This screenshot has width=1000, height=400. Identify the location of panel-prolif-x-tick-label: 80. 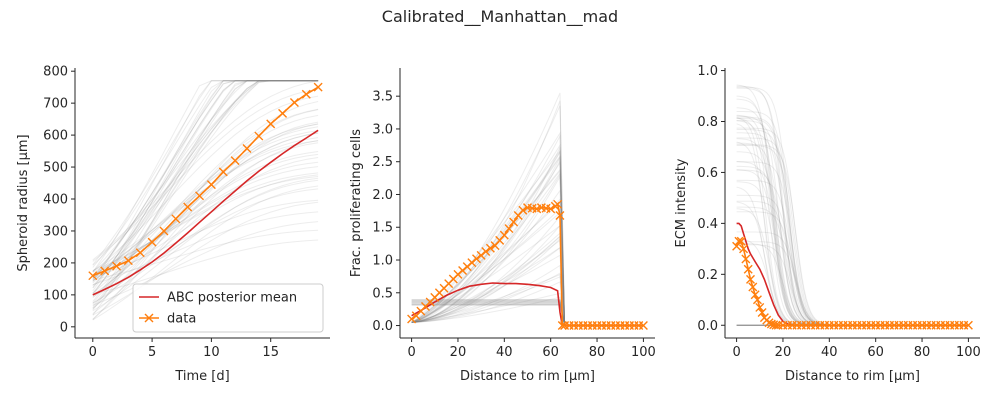
(597, 352).